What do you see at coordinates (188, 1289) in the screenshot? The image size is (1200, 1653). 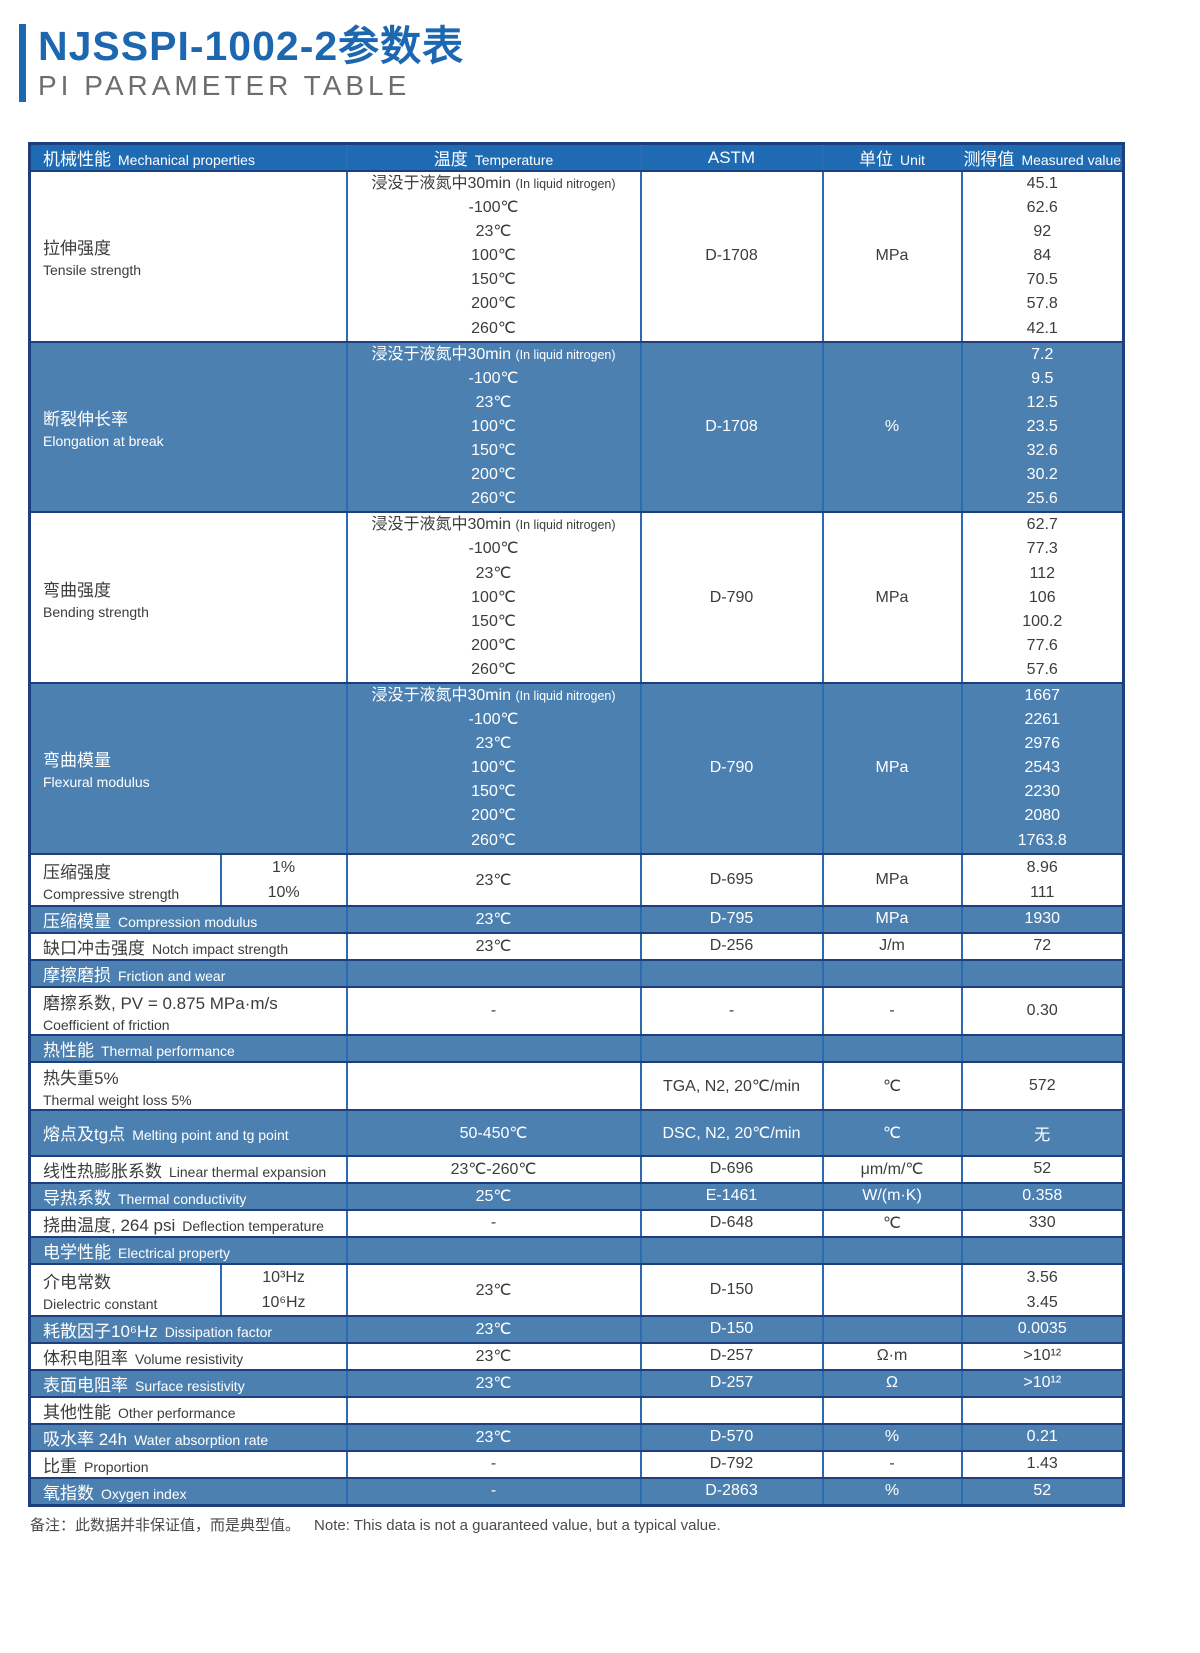 I see `cell-label: 介电常数 Dielectric constant 10³Hz 10⁶Hz` at bounding box center [188, 1289].